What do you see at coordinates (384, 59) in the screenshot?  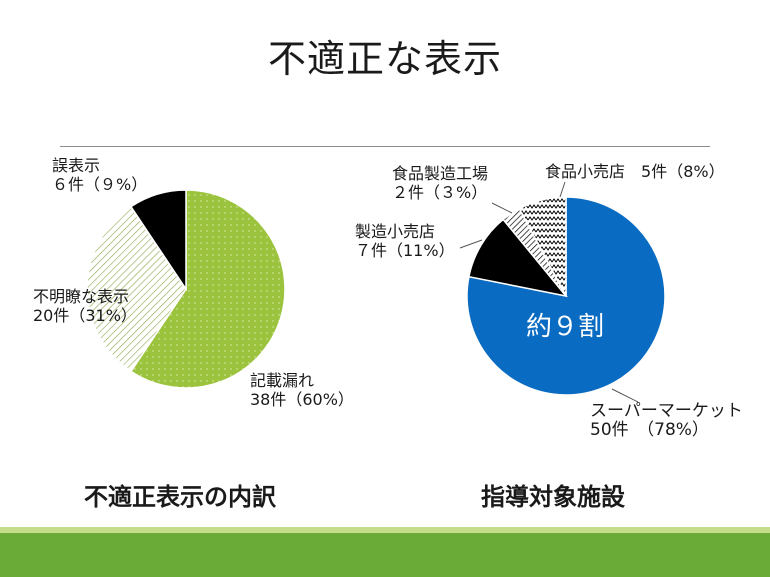 I see `page-title: 不適正な表示` at bounding box center [384, 59].